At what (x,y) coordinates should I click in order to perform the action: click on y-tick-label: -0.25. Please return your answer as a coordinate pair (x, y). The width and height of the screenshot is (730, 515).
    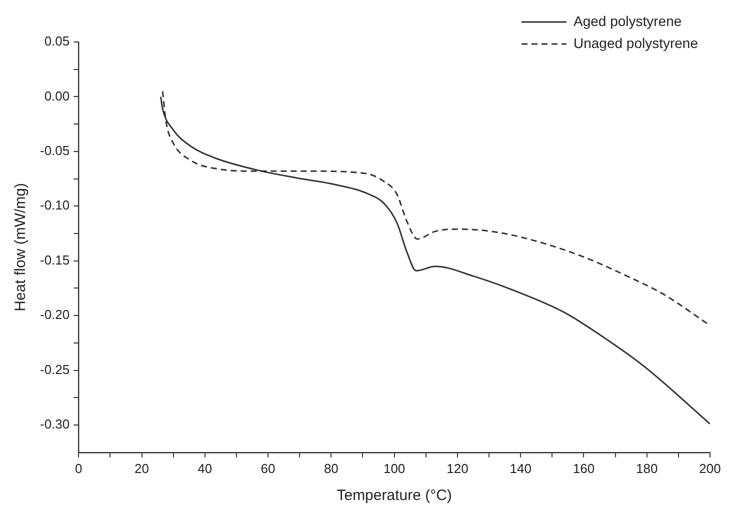
    Looking at the image, I should click on (55, 369).